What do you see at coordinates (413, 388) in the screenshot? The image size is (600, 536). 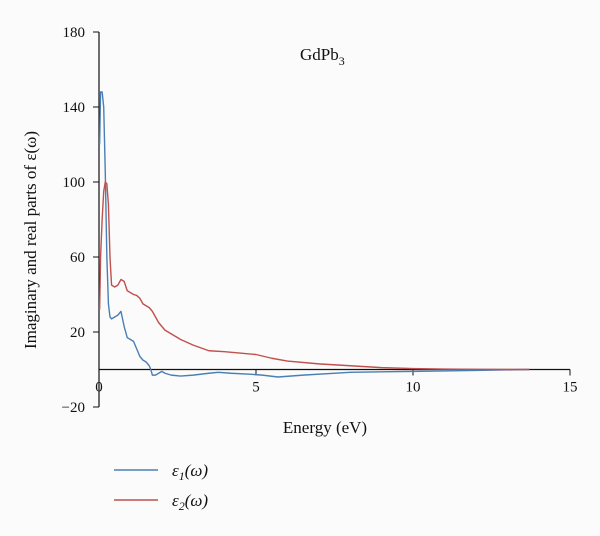 I see `x-tick-label: 10` at bounding box center [413, 388].